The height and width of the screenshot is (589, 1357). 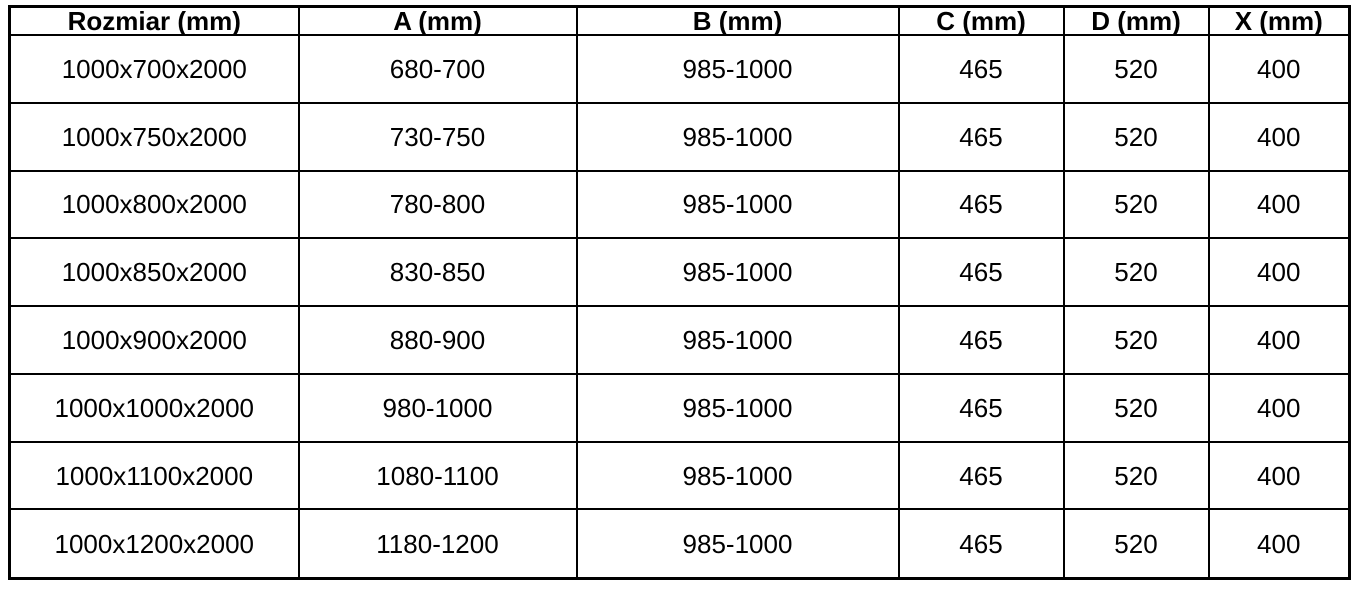 I want to click on table-row: 1000x1100x2000 1080-1100 985-1000 465 520 400, so click(x=679, y=475).